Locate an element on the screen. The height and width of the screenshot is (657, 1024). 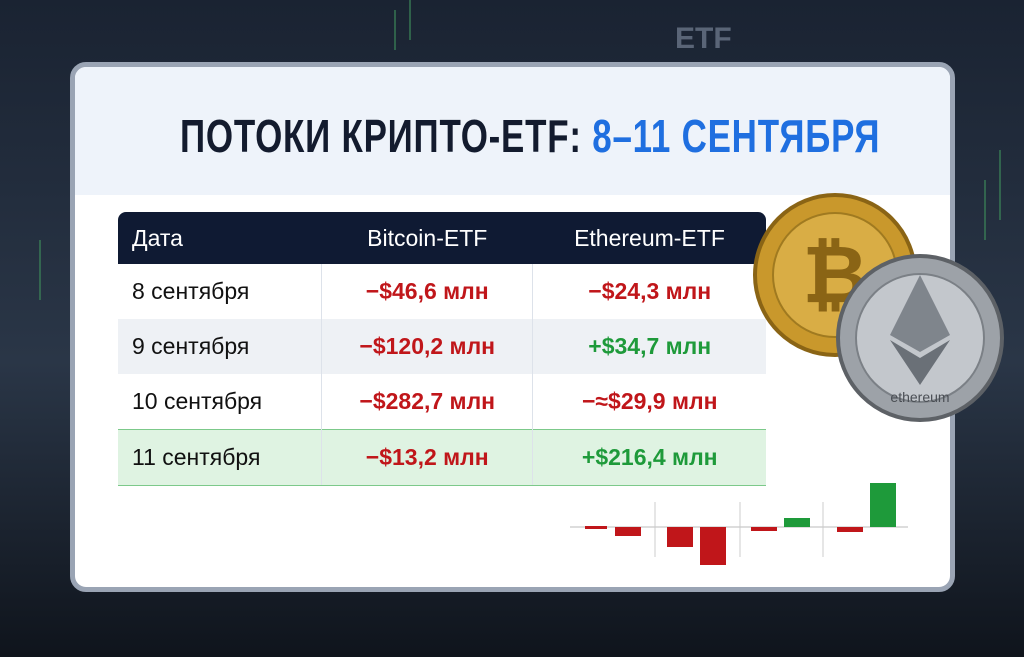
column-header: Ethereum-ETF is located at coordinates (649, 238).